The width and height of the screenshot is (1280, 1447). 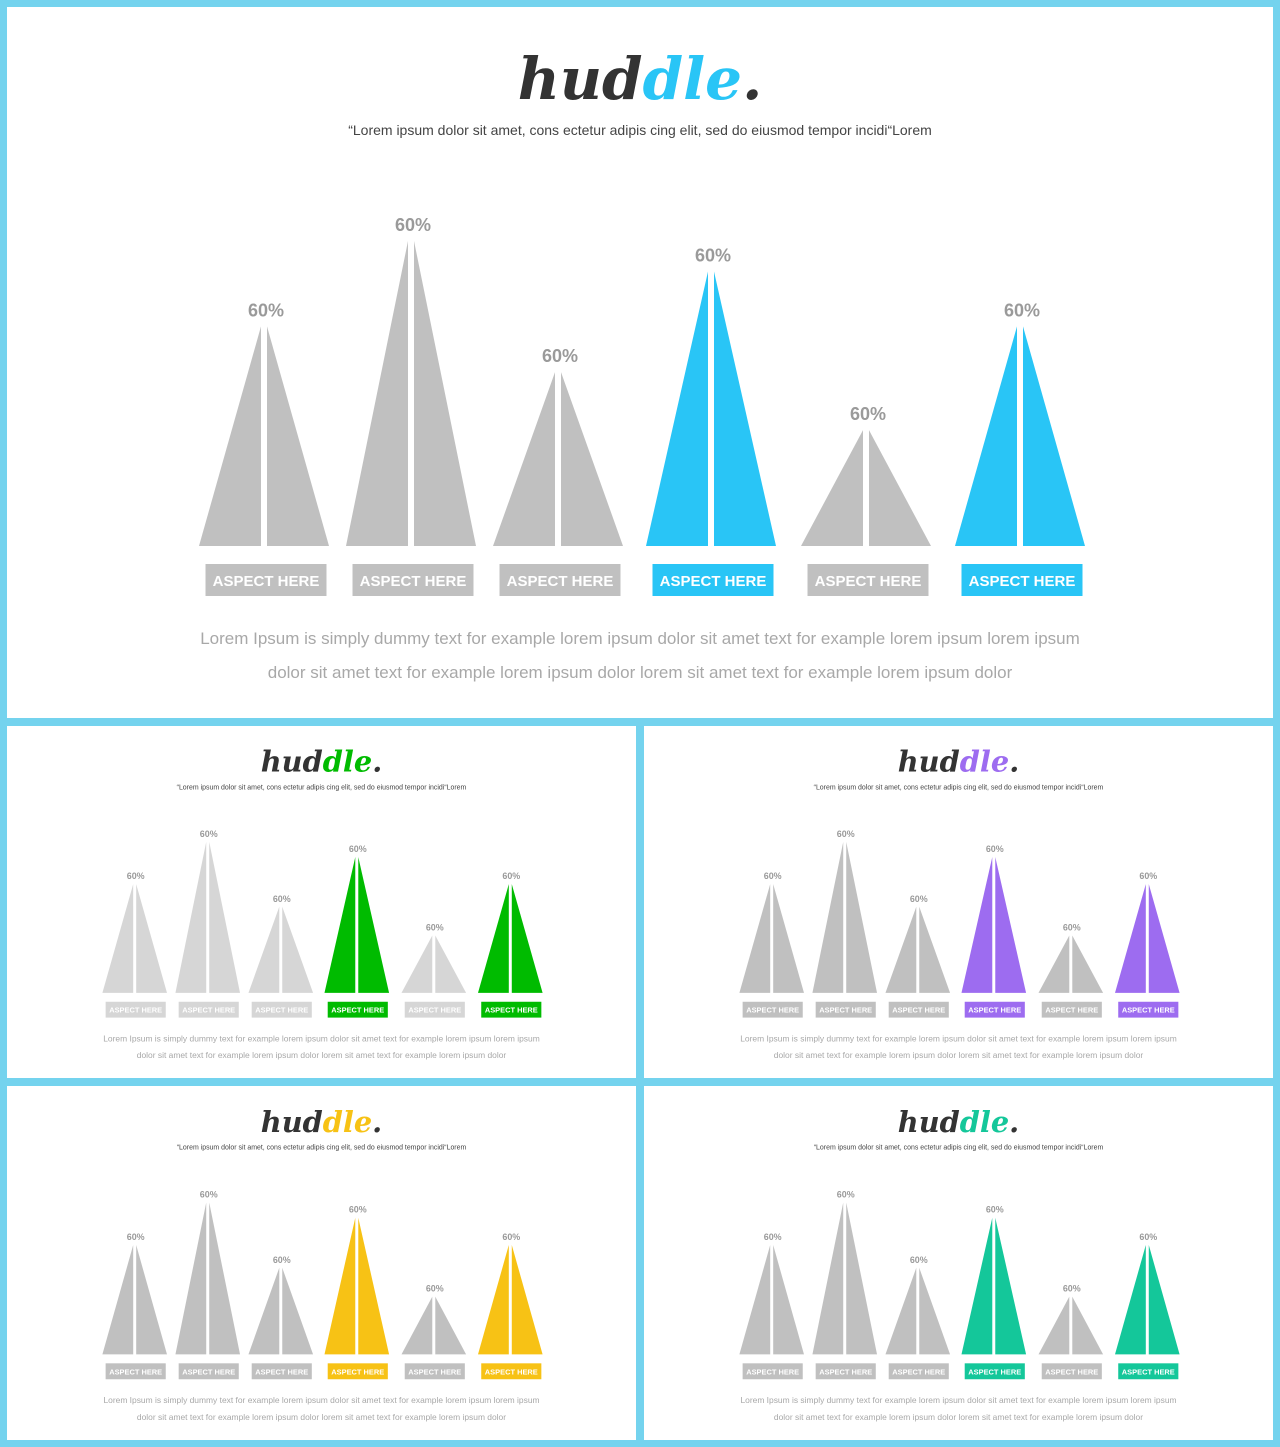 What do you see at coordinates (209, 834) in the screenshot?
I see `value-label-2: 60%` at bounding box center [209, 834].